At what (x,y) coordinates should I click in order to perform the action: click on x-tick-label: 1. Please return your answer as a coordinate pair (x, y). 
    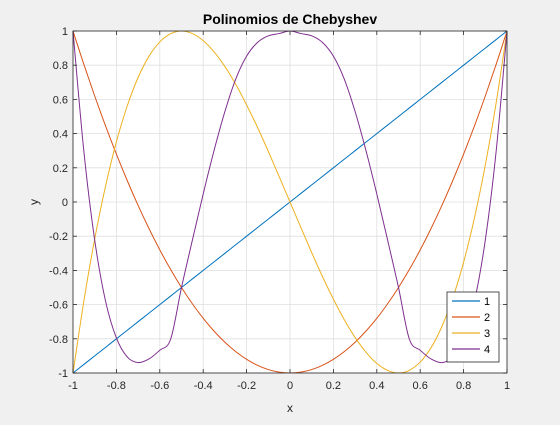
    Looking at the image, I should click on (507, 386).